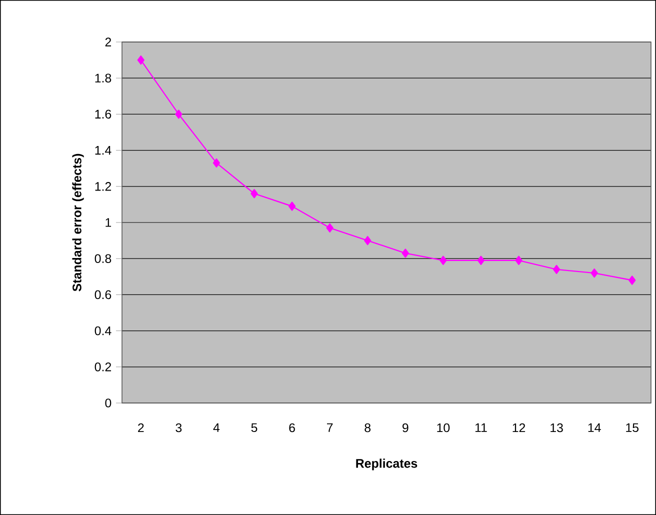 The image size is (656, 515). What do you see at coordinates (103, 367) in the screenshot?
I see `y-tick-label: 0.2` at bounding box center [103, 367].